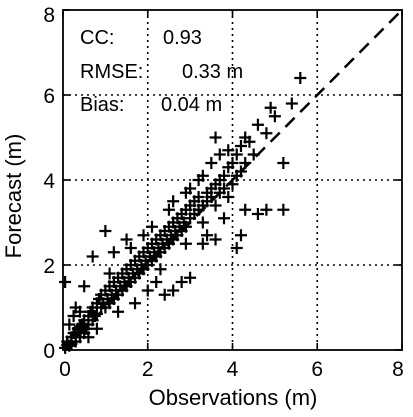 The height and width of the screenshot is (417, 413). Describe the element at coordinates (191, 105) in the screenshot. I see `stat-value: 0.04 m` at that location.